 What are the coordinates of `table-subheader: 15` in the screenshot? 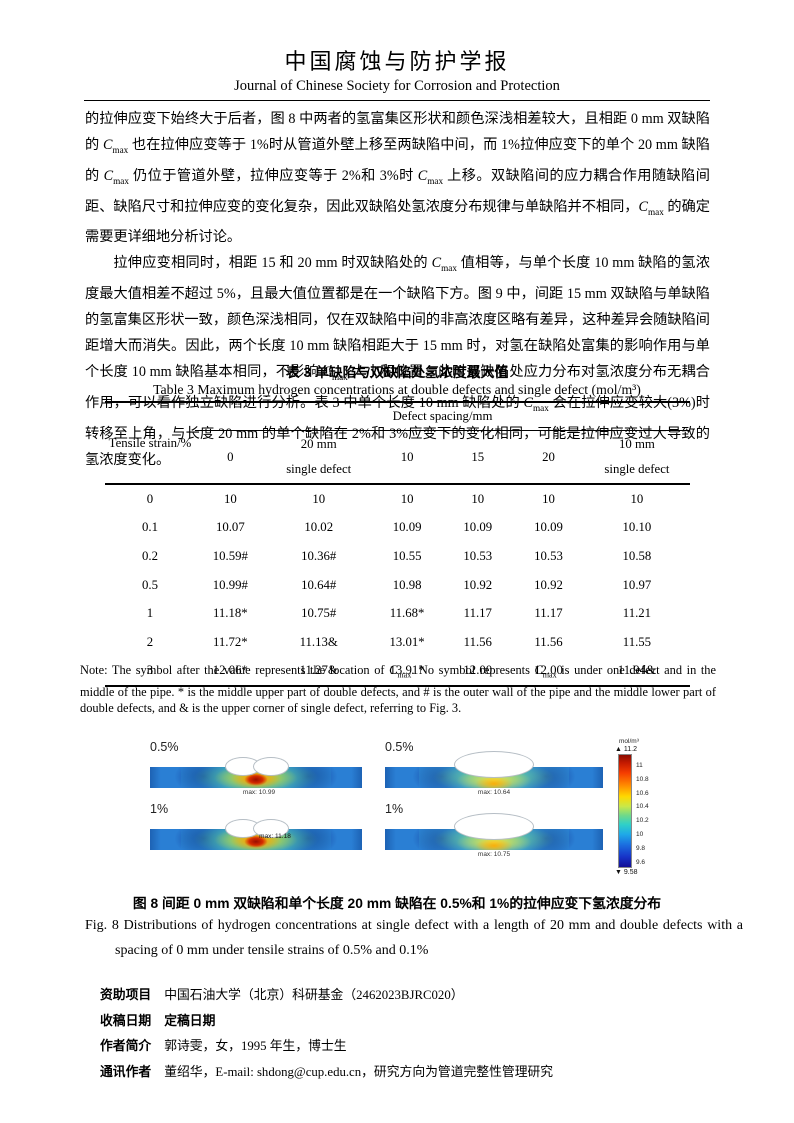 It's located at (478, 457).